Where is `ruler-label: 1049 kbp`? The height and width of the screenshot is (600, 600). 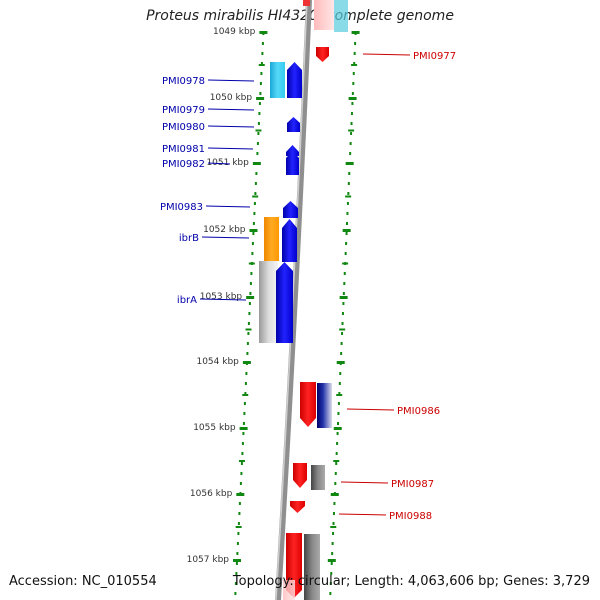 ruler-label: 1049 kbp is located at coordinates (234, 32).